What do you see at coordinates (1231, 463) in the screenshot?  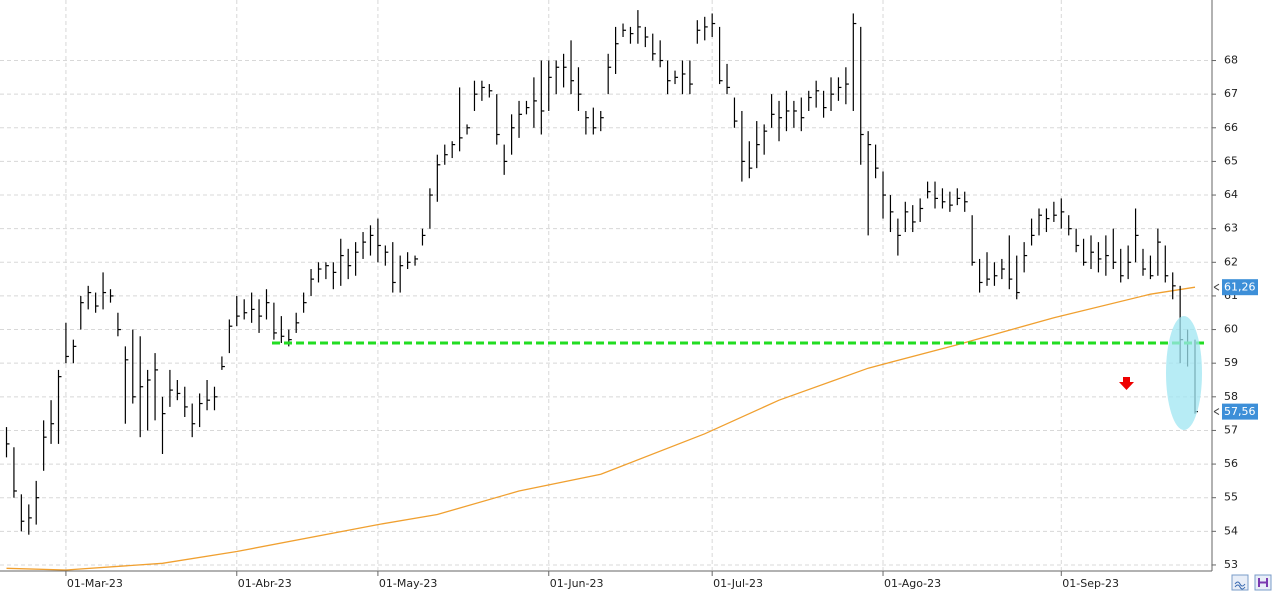 I see `y-tick-label: 56` at bounding box center [1231, 463].